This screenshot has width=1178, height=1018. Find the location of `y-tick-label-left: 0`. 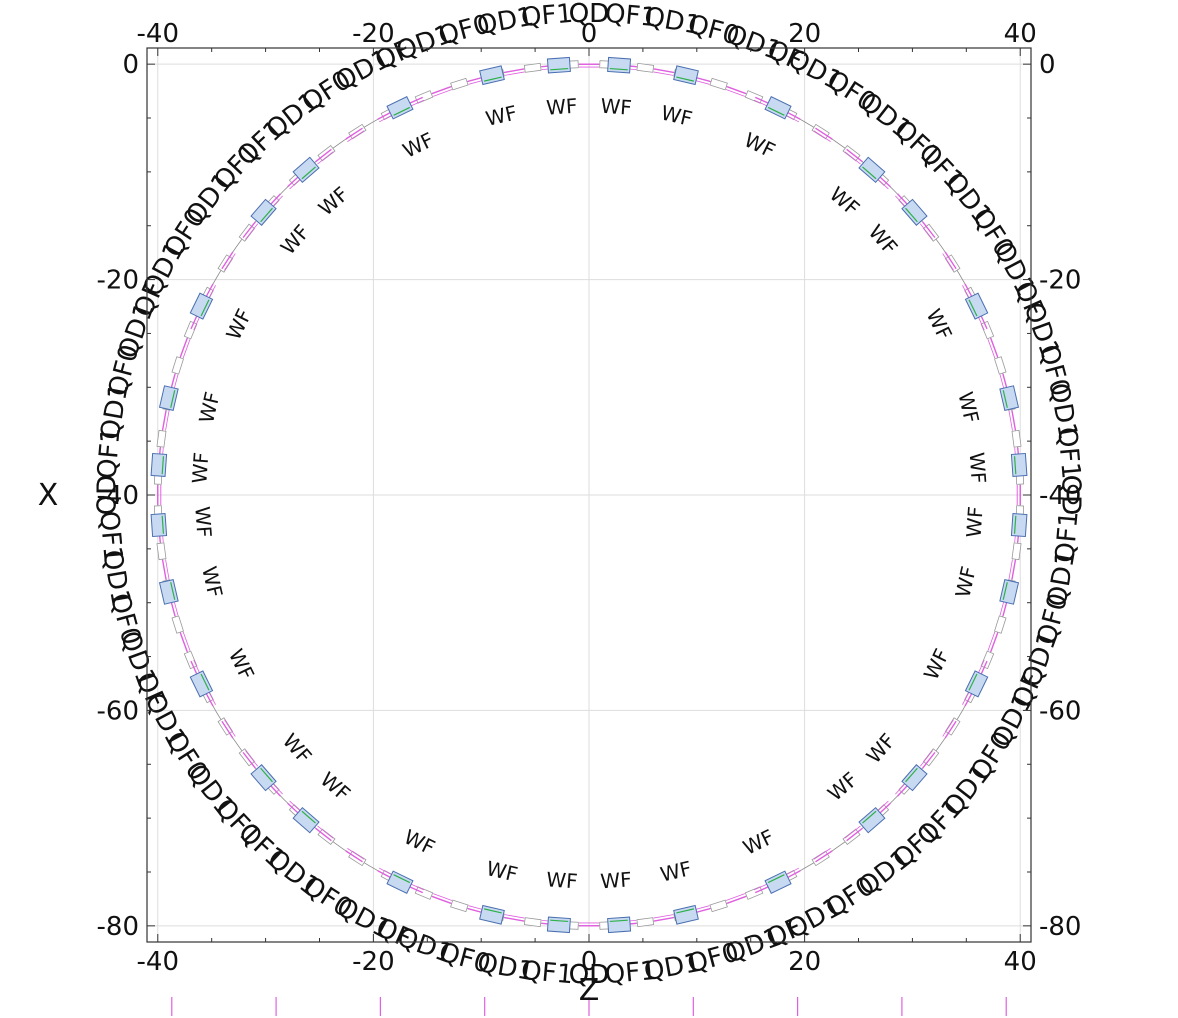

y-tick-label-left: 0 is located at coordinates (130, 65).